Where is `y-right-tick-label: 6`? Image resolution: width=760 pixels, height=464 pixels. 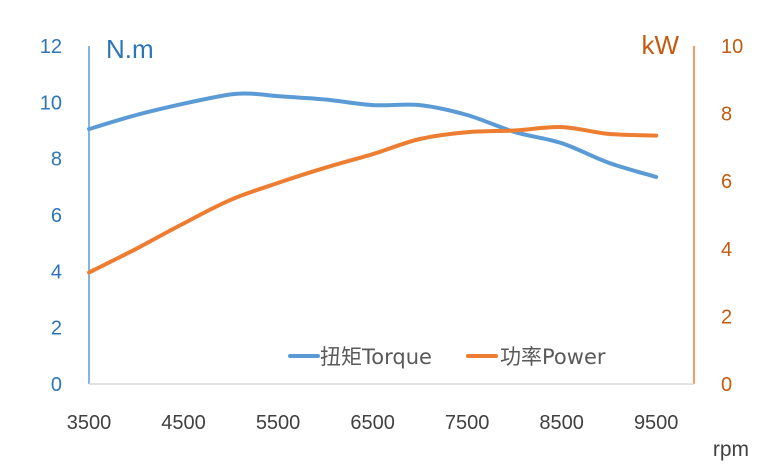 y-right-tick-label: 6 is located at coordinates (726, 182).